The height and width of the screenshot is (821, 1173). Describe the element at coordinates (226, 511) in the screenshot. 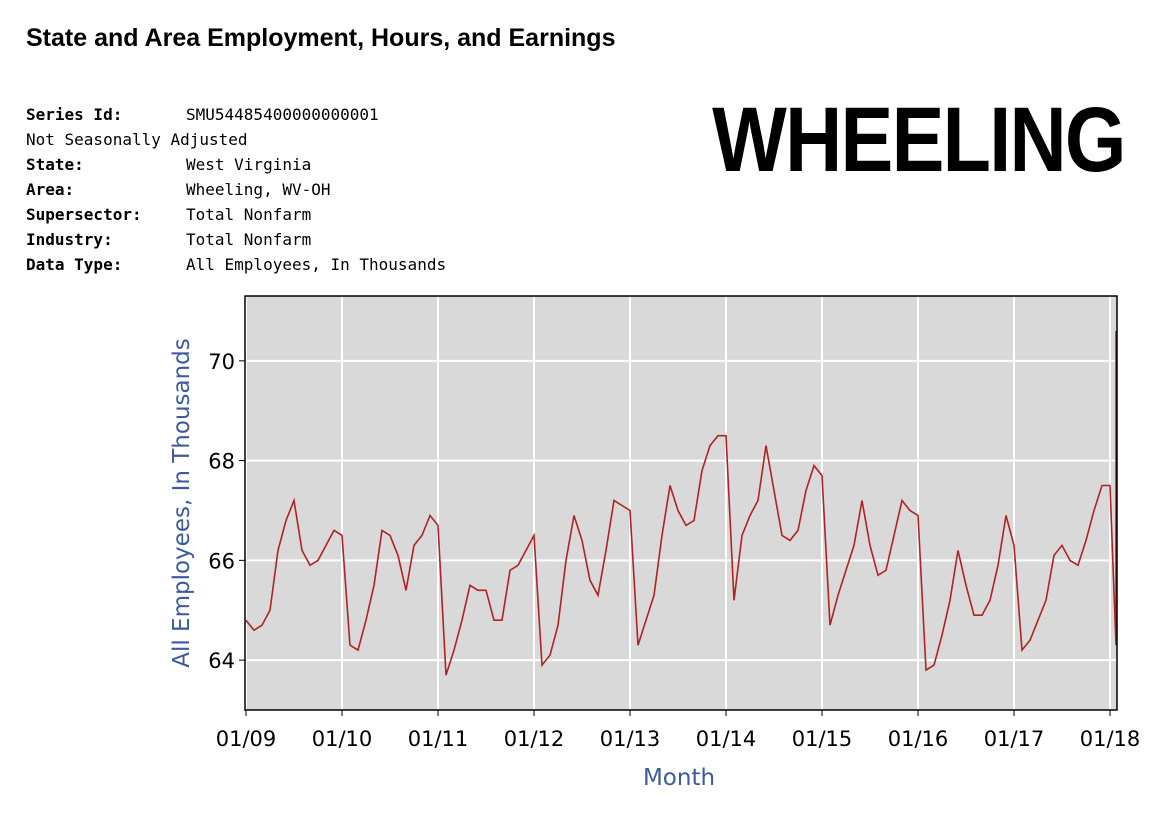

I see `y-axis-ticks: 64 66 68 70` at that location.